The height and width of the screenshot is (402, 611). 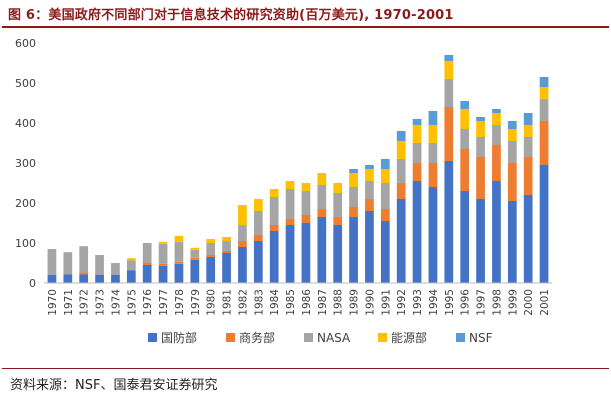 What do you see at coordinates (338, 254) in the screenshot?
I see `bar-segment-国防部-1988` at bounding box center [338, 254].